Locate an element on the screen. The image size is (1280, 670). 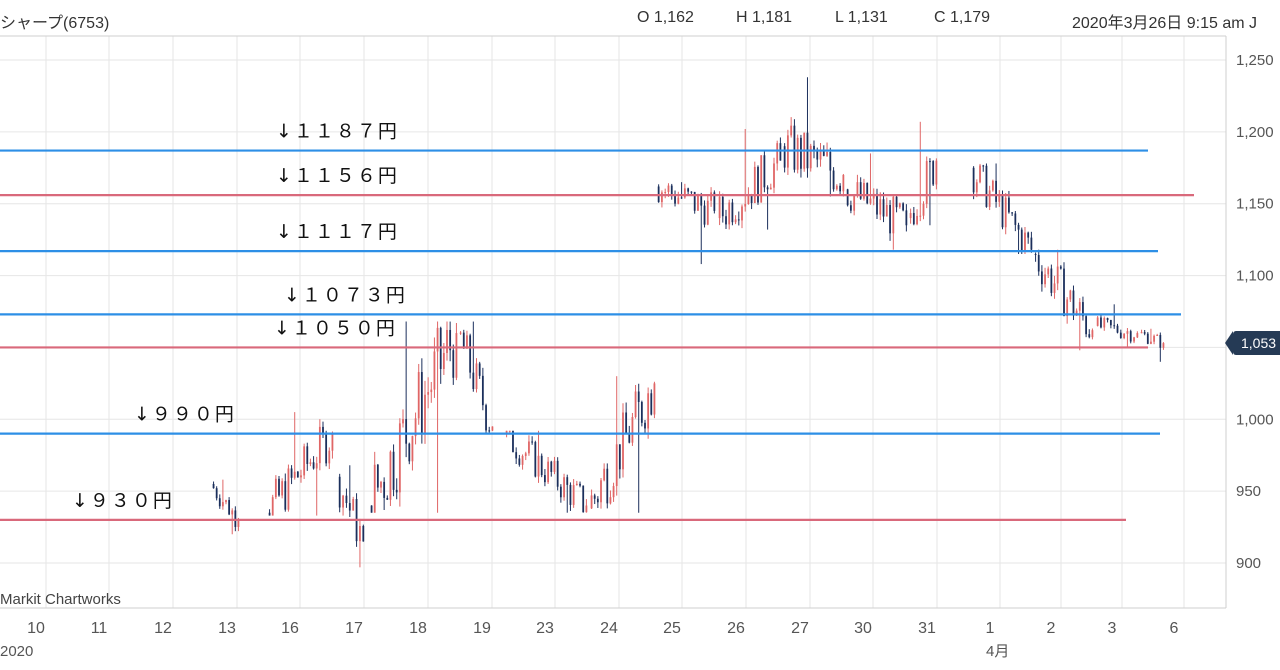
x-tick-label: 16 is located at coordinates (290, 628).